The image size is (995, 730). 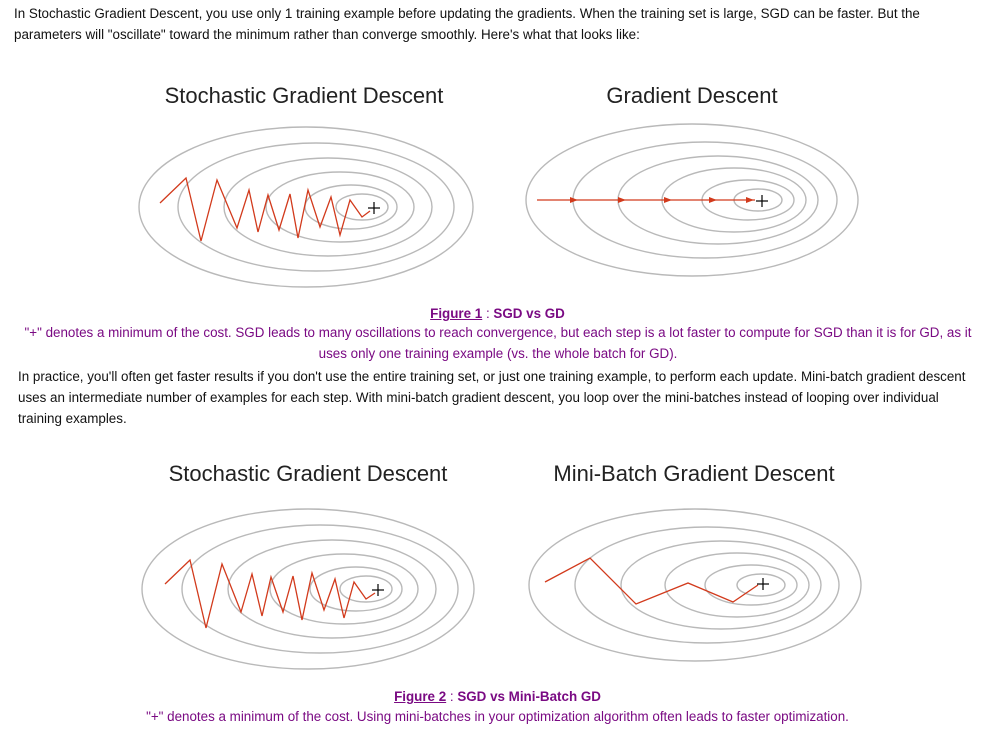 I want to click on gd-title: Gradient Descent, so click(x=691, y=95).